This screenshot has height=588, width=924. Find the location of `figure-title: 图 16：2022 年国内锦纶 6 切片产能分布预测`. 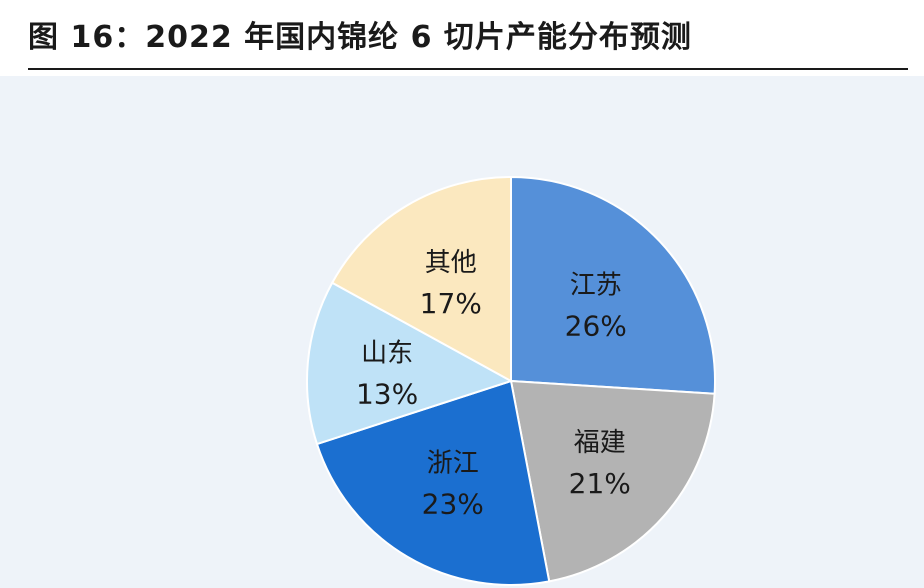

figure-title: 图 16：2022 年国内锦纶 6 切片产能分布预测 is located at coordinates (360, 37).